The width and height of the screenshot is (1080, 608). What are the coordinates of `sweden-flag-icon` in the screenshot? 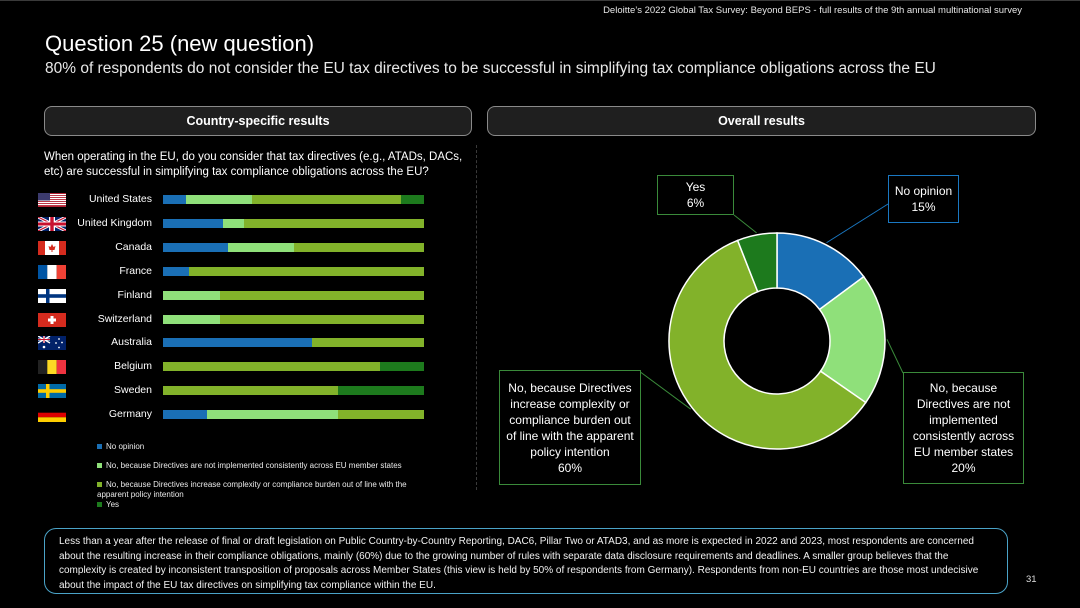 It's located at (52, 391).